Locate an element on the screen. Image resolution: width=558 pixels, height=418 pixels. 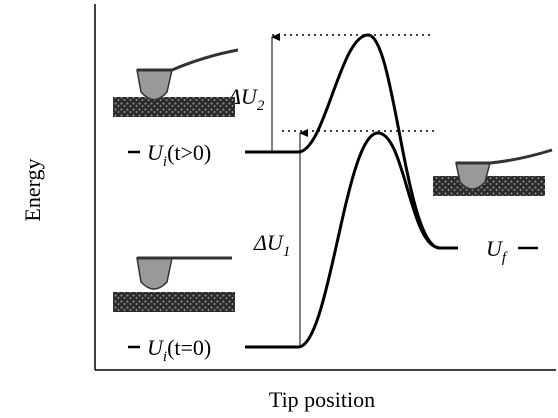
label-part: (t>0) is located at coordinates (189, 152).